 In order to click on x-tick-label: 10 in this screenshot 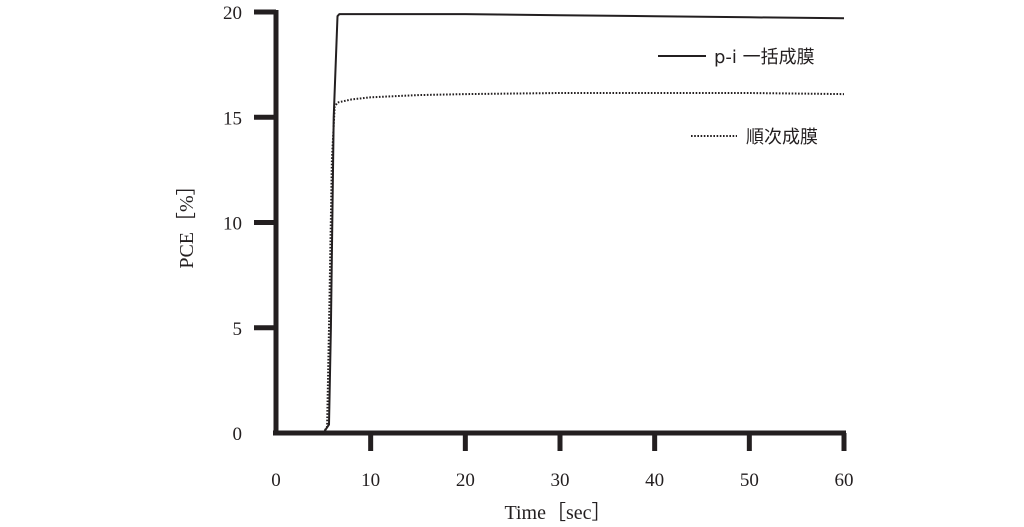, I will do `click(370, 480)`.